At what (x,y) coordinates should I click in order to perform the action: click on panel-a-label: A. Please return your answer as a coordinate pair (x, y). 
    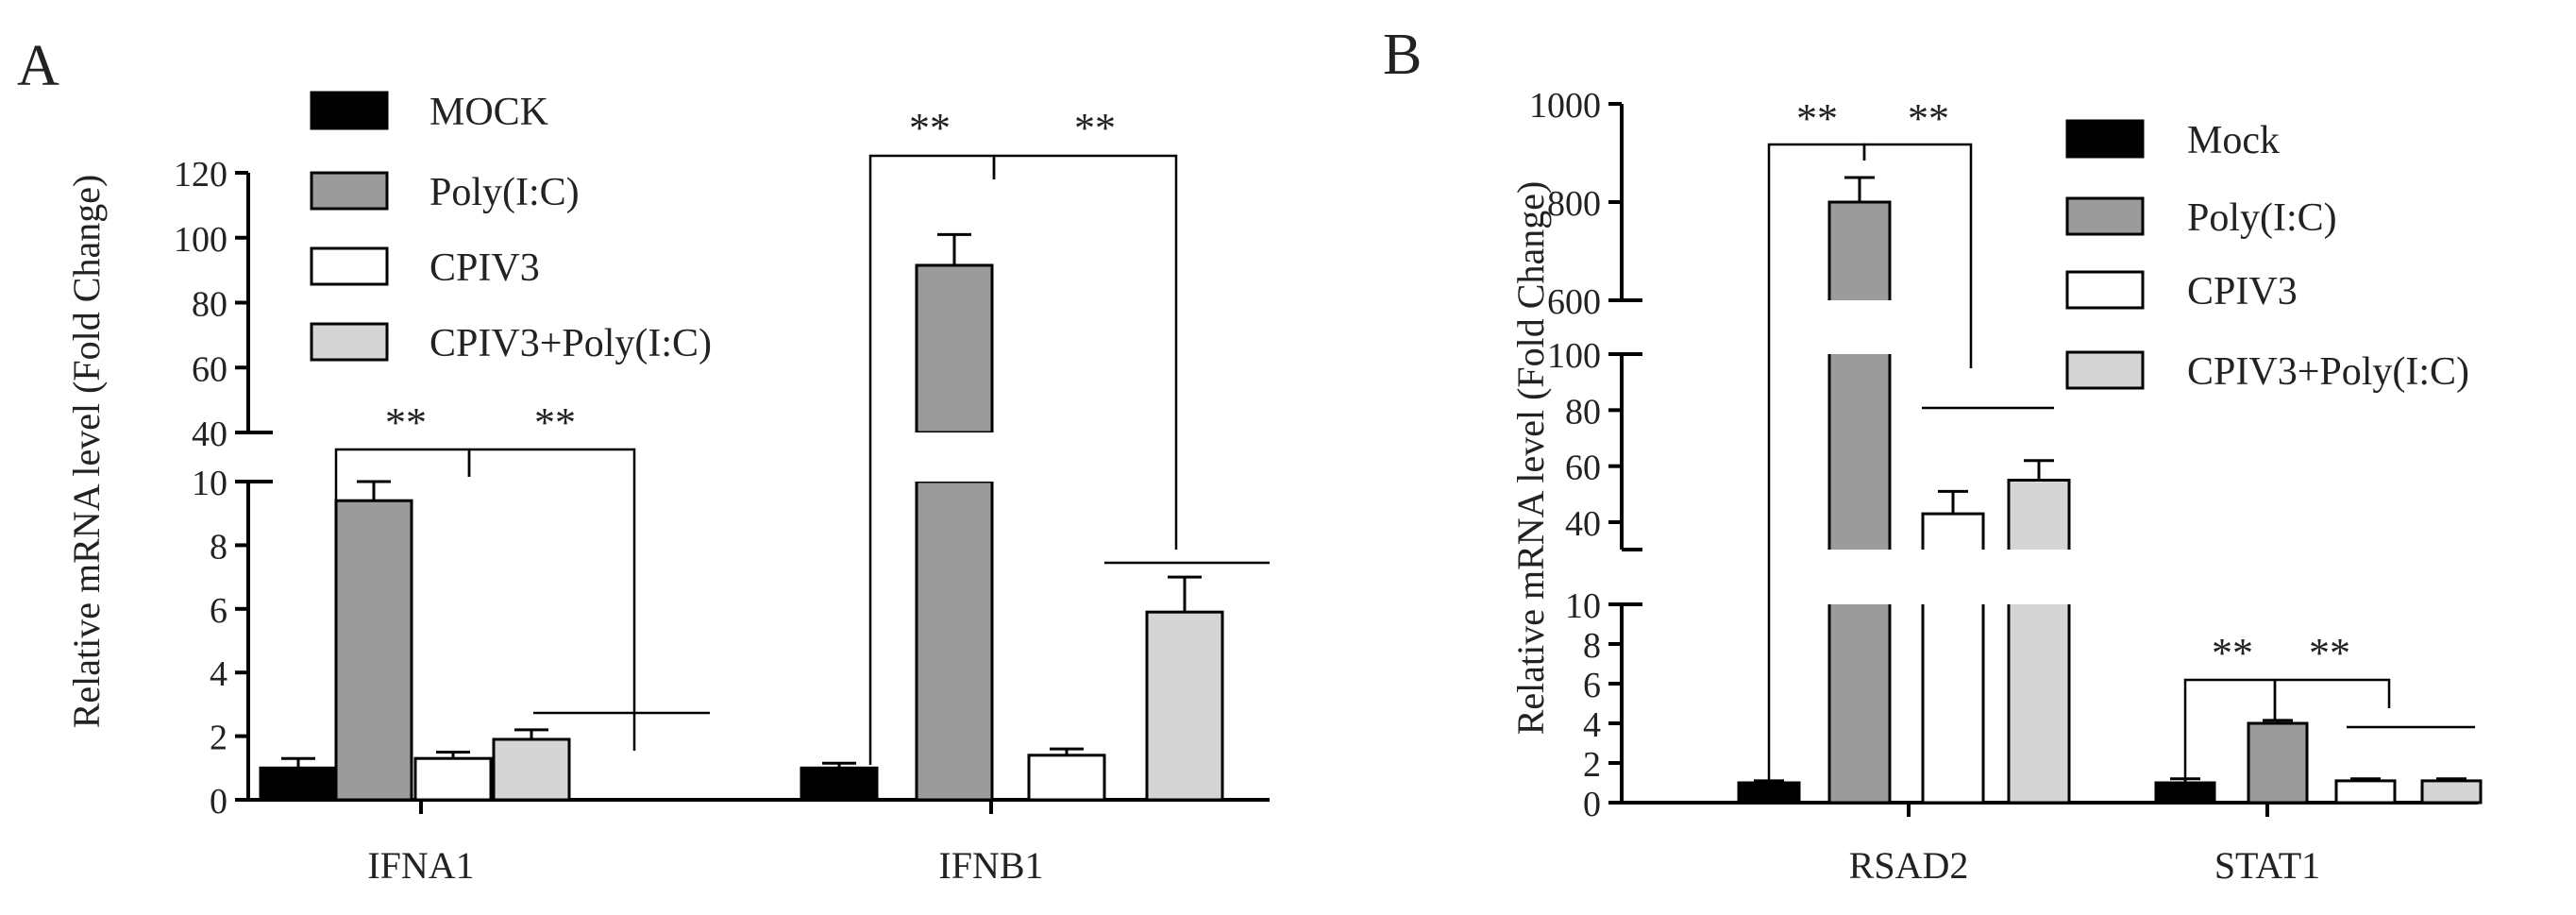
    Looking at the image, I should click on (38, 66).